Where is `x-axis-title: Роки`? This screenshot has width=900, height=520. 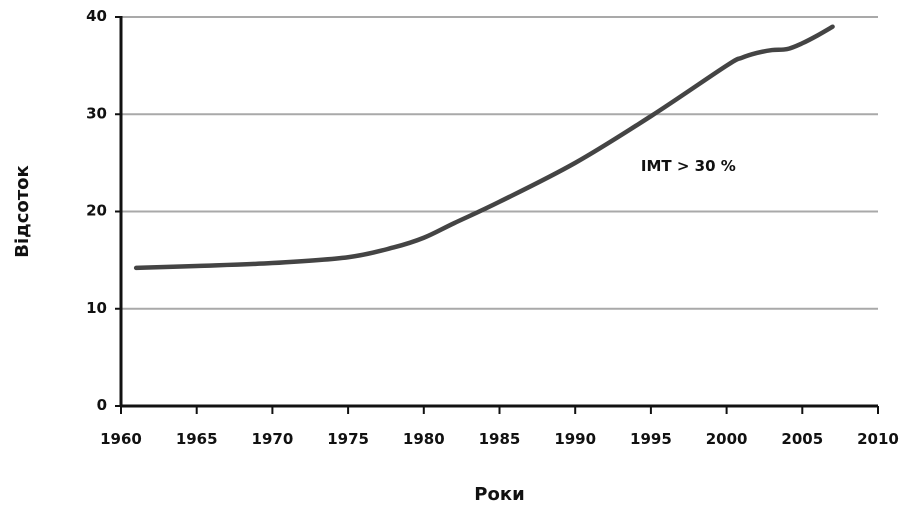 x-axis-title: Роки is located at coordinates (499, 494).